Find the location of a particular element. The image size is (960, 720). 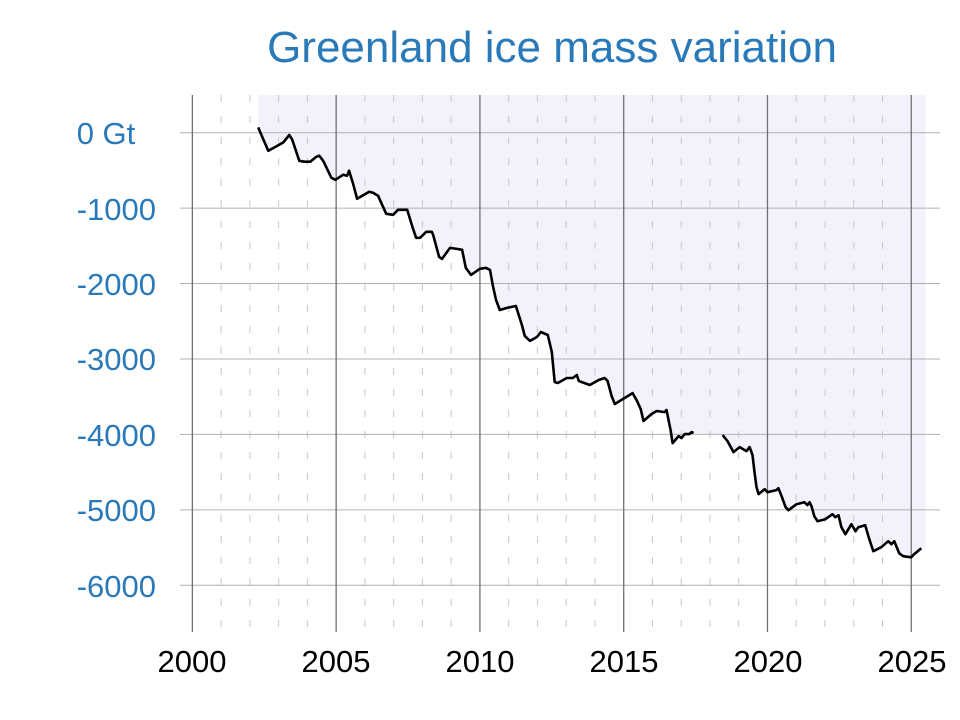

x-tick-label: 2005 is located at coordinates (336, 661).